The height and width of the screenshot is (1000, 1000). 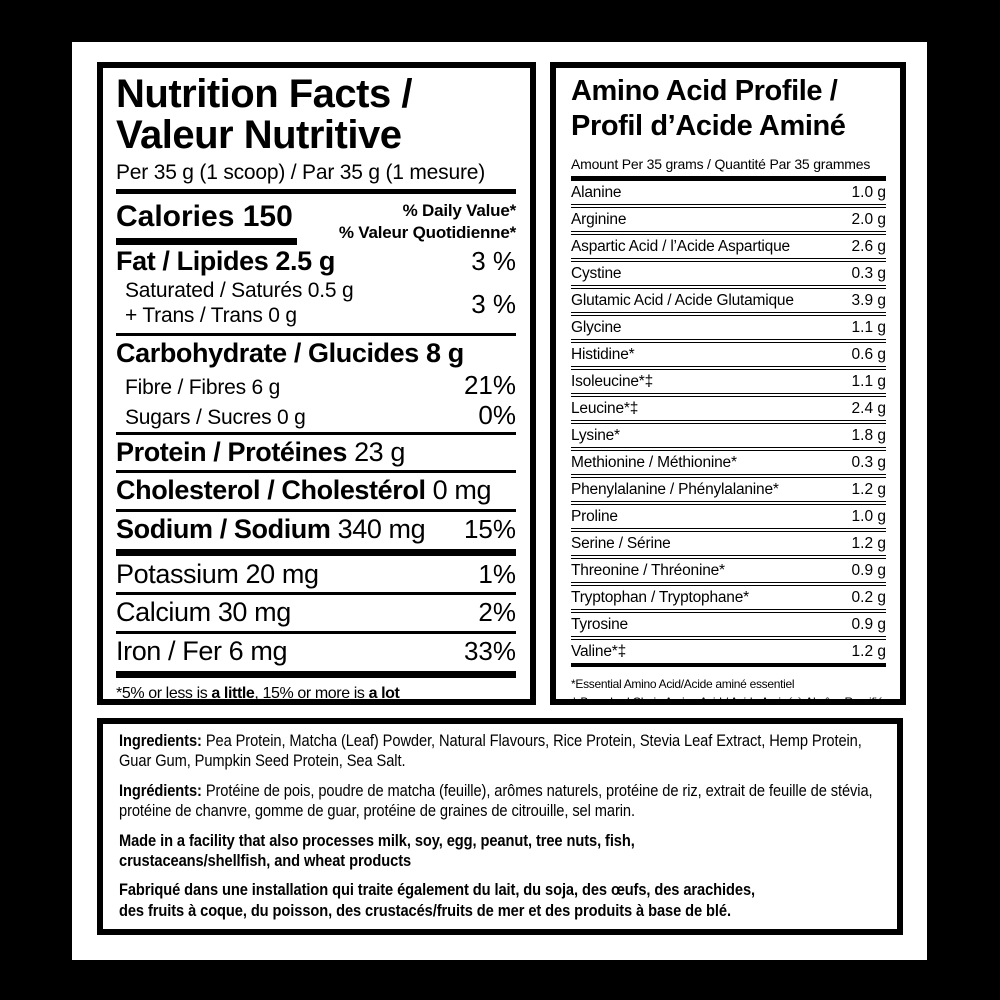 What do you see at coordinates (728, 438) in the screenshot?
I see `amino-row-lysine: Lysine* 1.8 g` at bounding box center [728, 438].